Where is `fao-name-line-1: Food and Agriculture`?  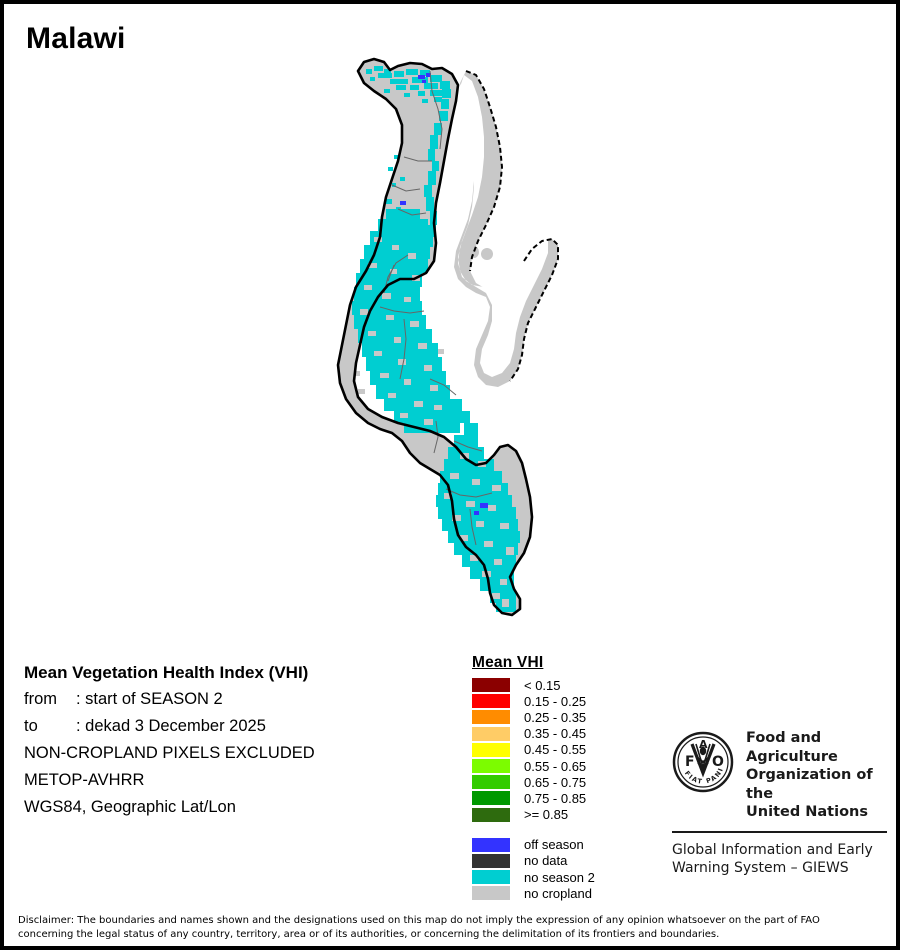 fao-name-line-1: Food and Agriculture is located at coordinates (792, 747).